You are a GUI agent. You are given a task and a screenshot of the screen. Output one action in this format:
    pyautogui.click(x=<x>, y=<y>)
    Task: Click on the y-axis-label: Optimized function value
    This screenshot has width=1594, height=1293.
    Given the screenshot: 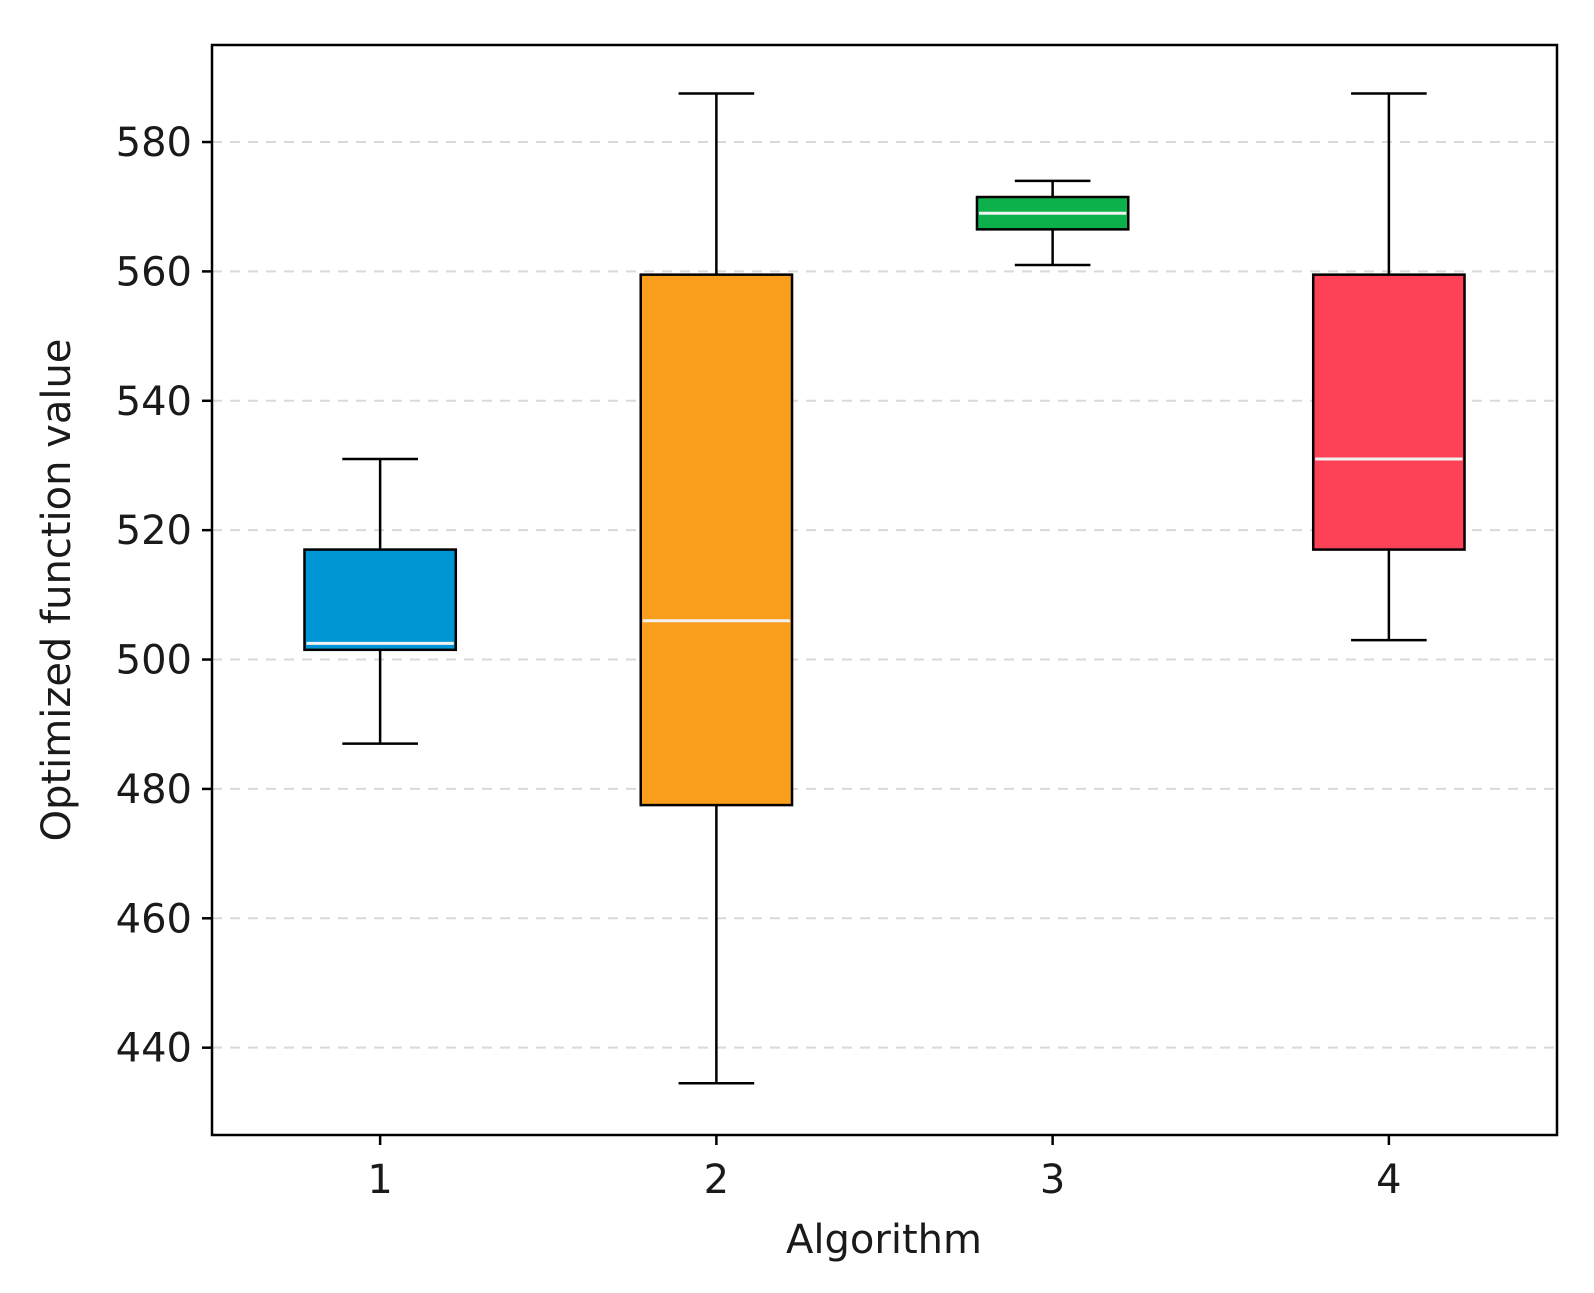 What is the action you would take?
    pyautogui.click(x=57, y=590)
    